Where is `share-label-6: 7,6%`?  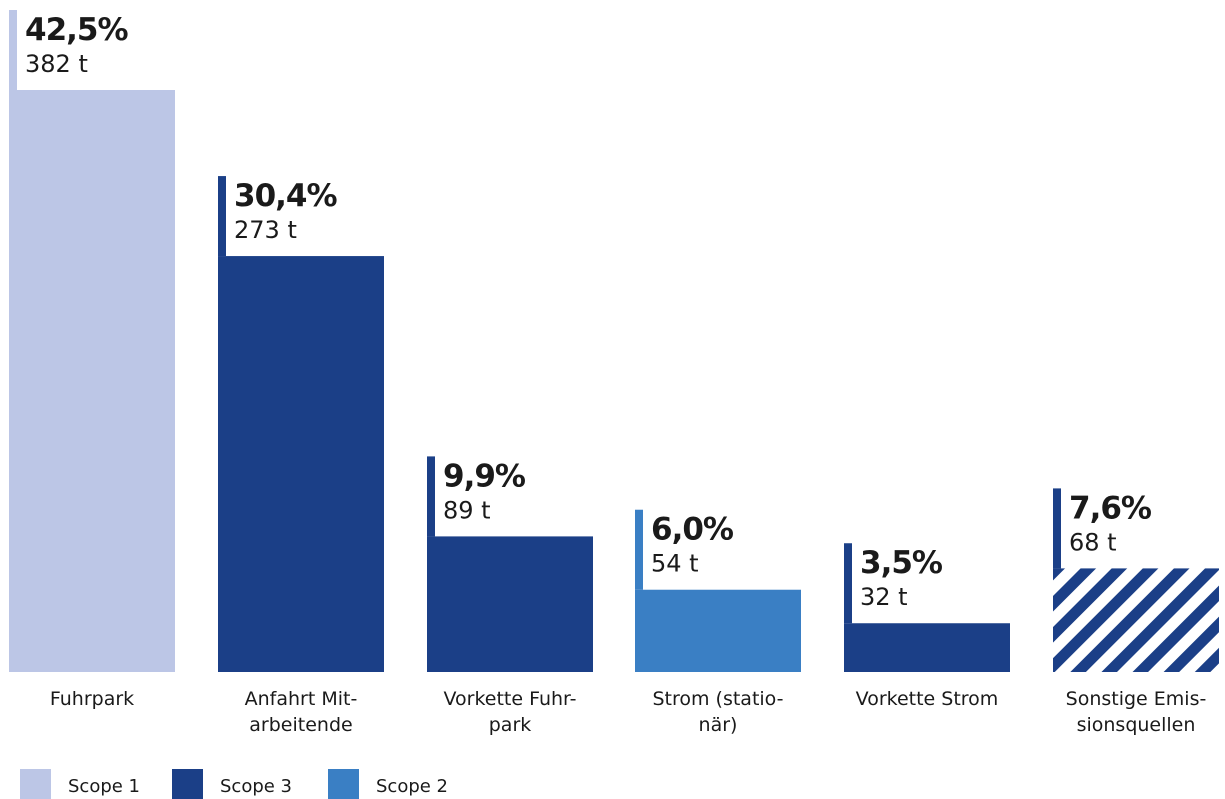 share-label-6: 7,6% is located at coordinates (1110, 508).